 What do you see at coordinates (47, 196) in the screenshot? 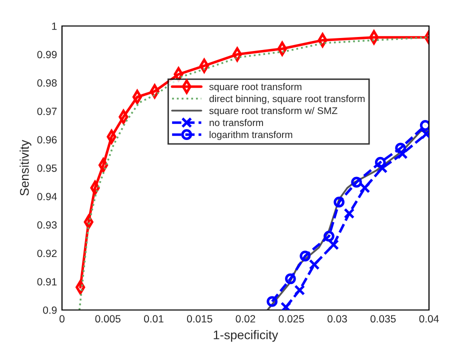
I see `y-tick-label: 0.94` at bounding box center [47, 196].